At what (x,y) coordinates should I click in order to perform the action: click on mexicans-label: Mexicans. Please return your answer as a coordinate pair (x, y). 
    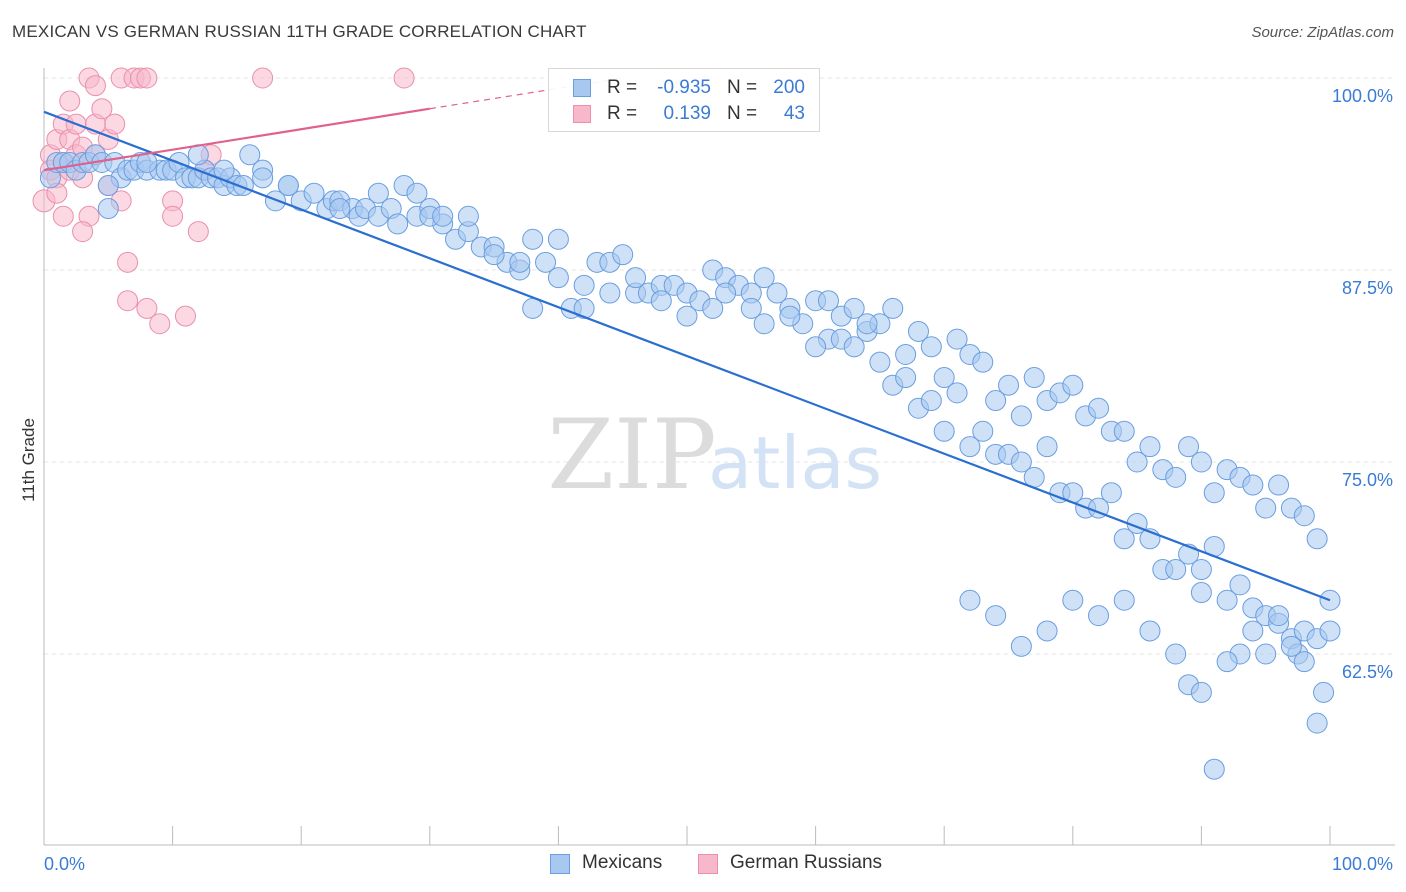
    Looking at the image, I should click on (622, 862).